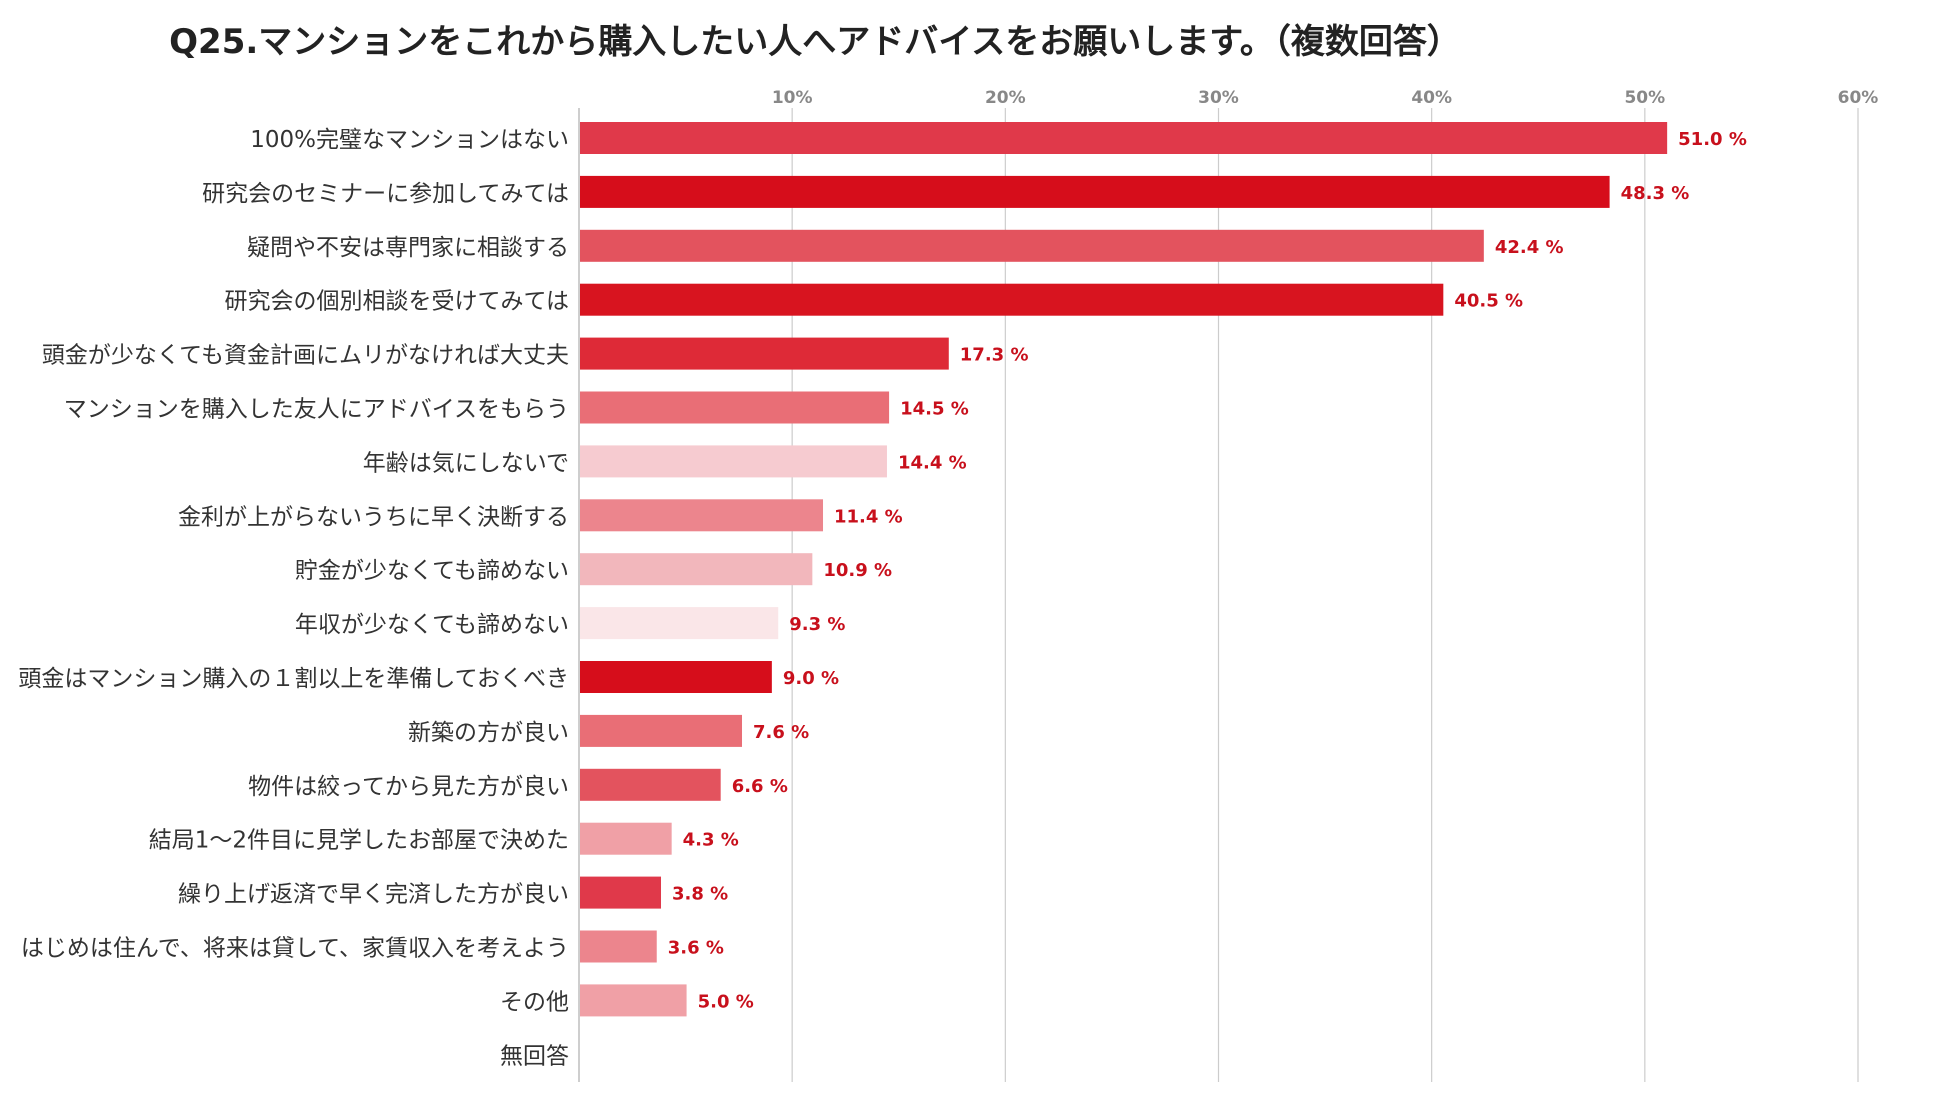  I want to click on category-label: マンションを購入した友人にアドバイスをもらう, so click(316, 410).